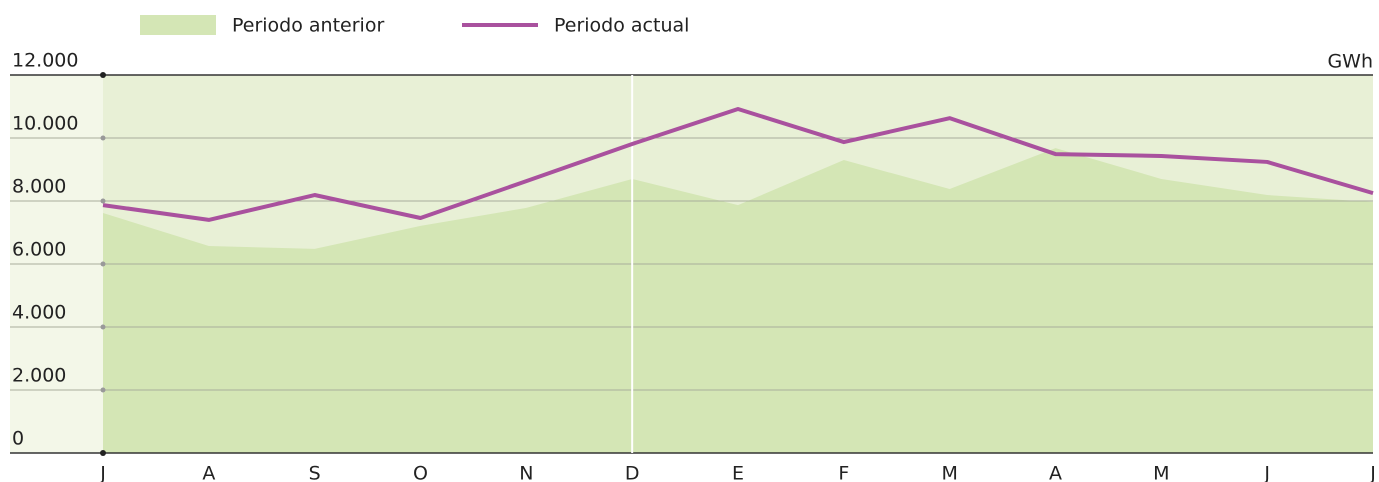 The image size is (1379, 482). What do you see at coordinates (45, 124) in the screenshot?
I see `y-tick-label: 10.000` at bounding box center [45, 124].